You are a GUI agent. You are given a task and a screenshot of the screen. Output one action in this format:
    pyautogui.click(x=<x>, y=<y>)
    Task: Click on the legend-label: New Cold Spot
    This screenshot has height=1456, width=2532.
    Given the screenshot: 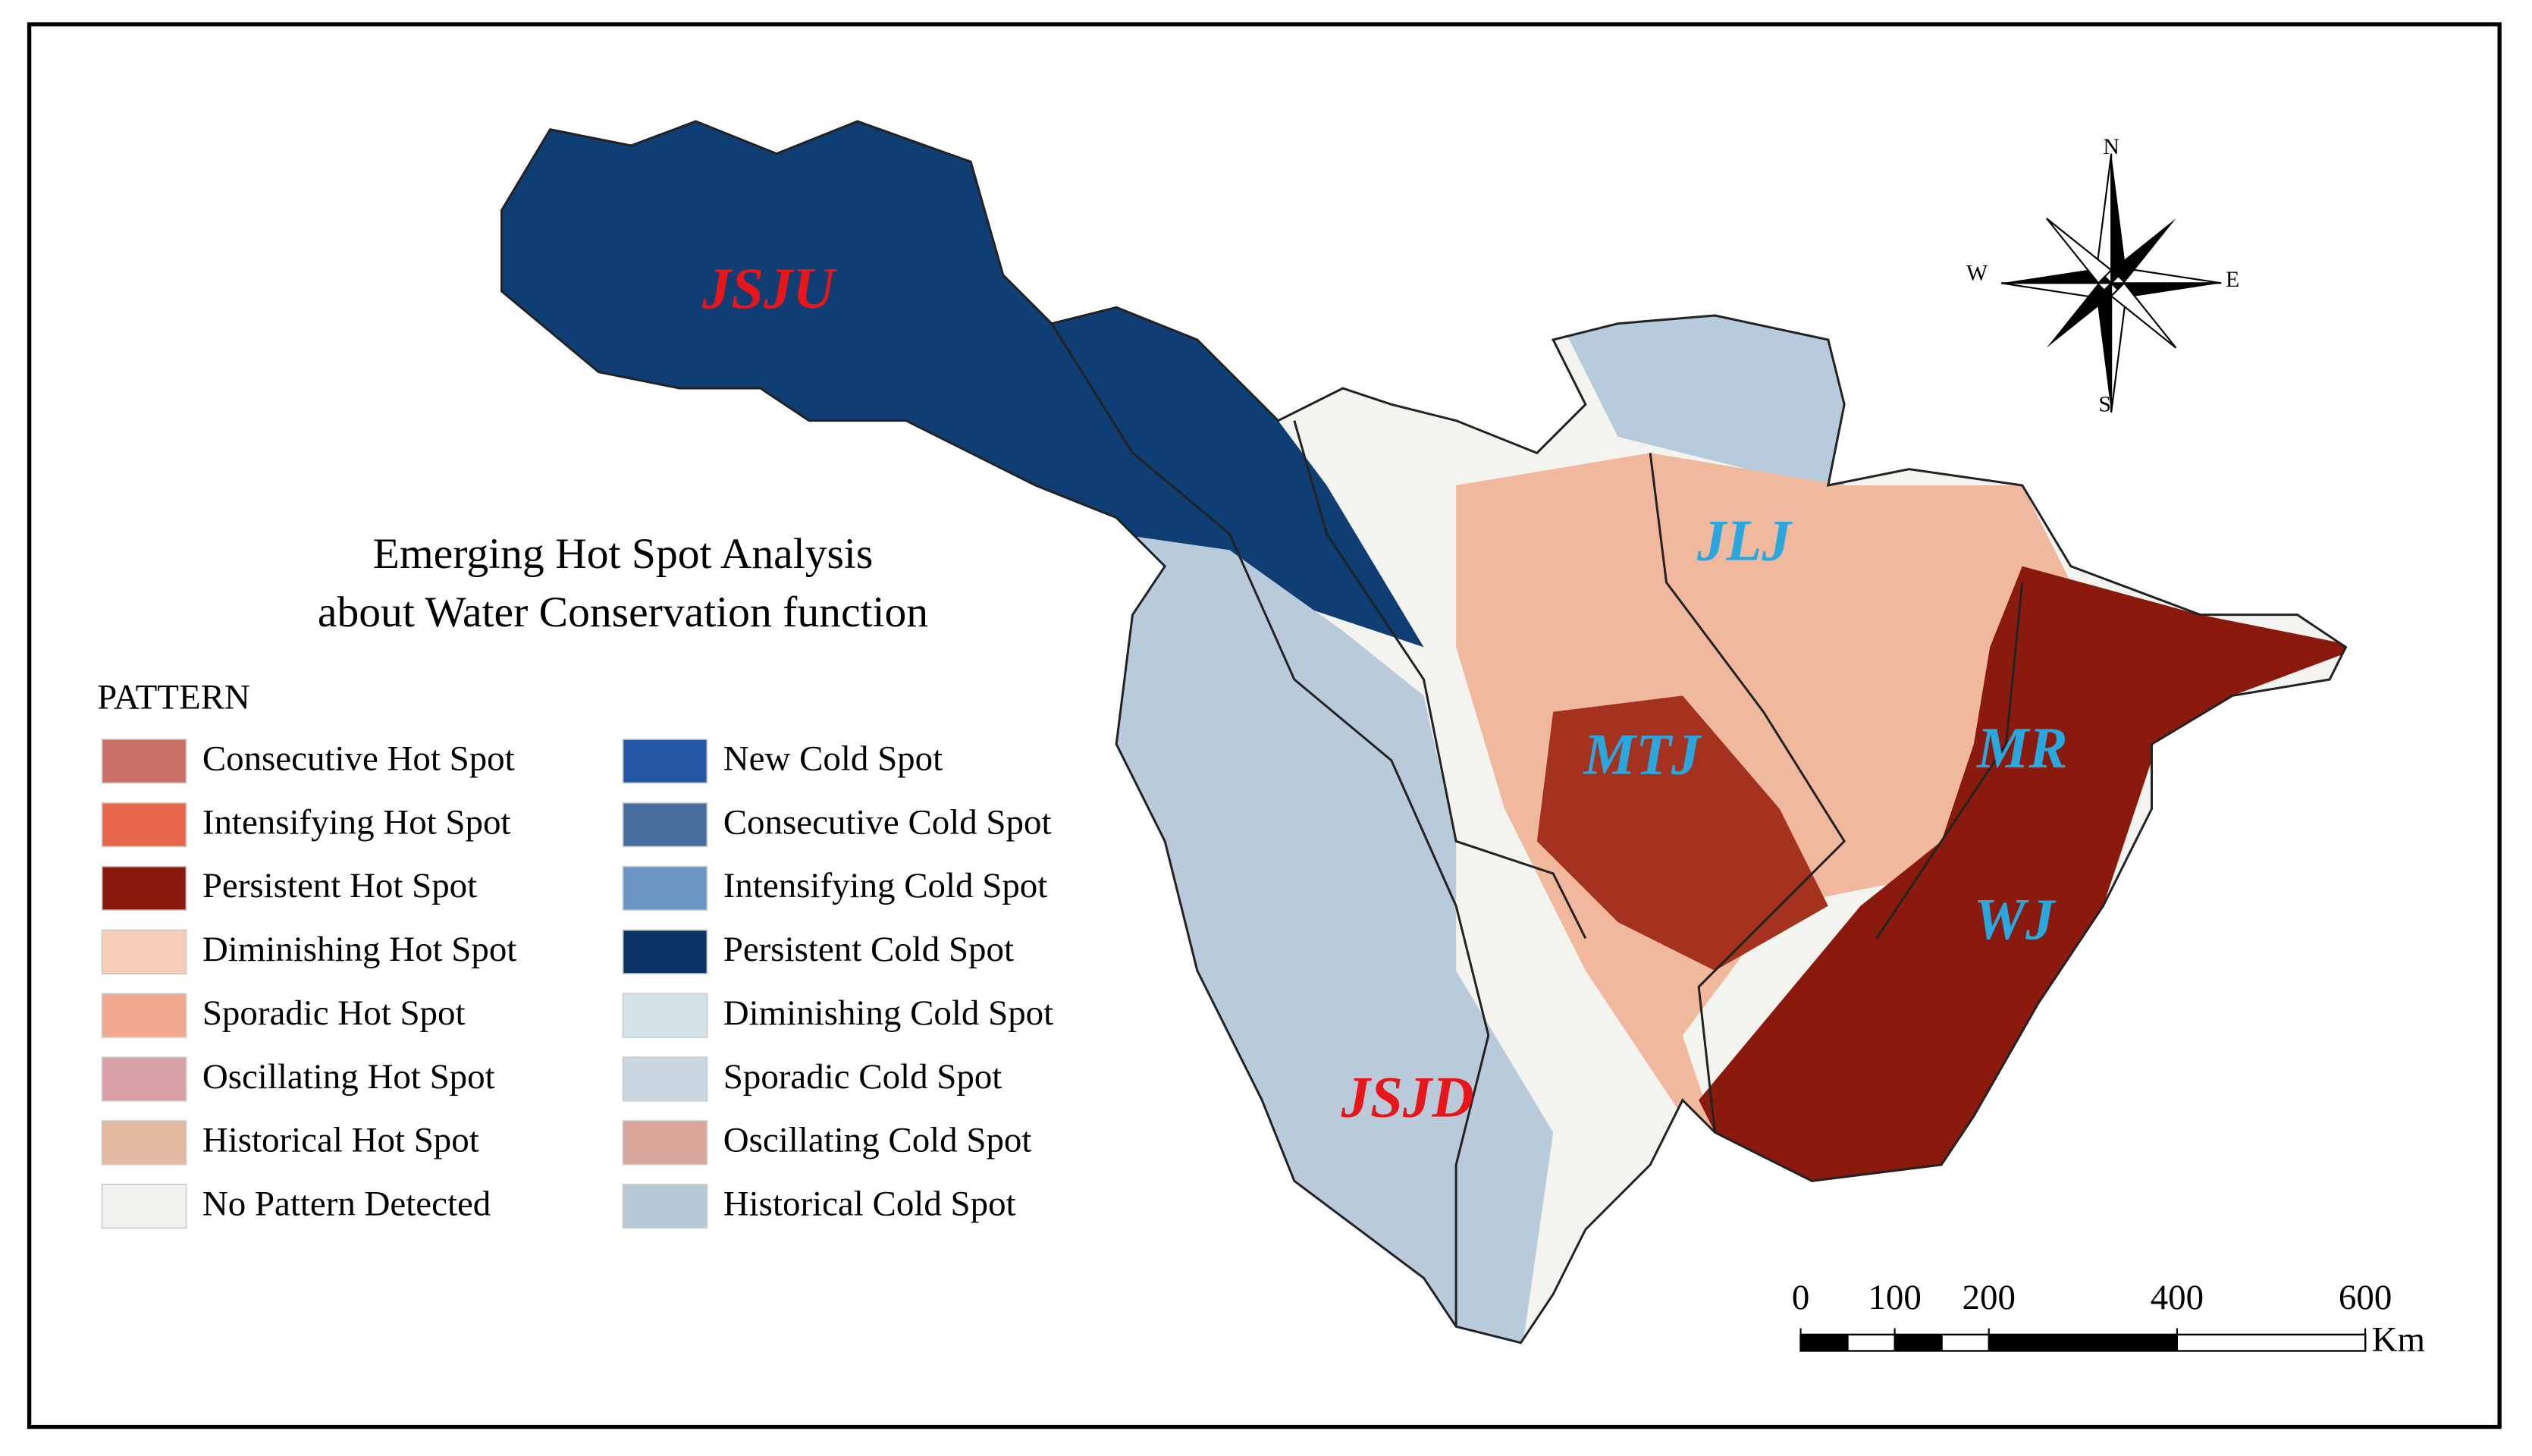 What is the action you would take?
    pyautogui.click(x=833, y=759)
    